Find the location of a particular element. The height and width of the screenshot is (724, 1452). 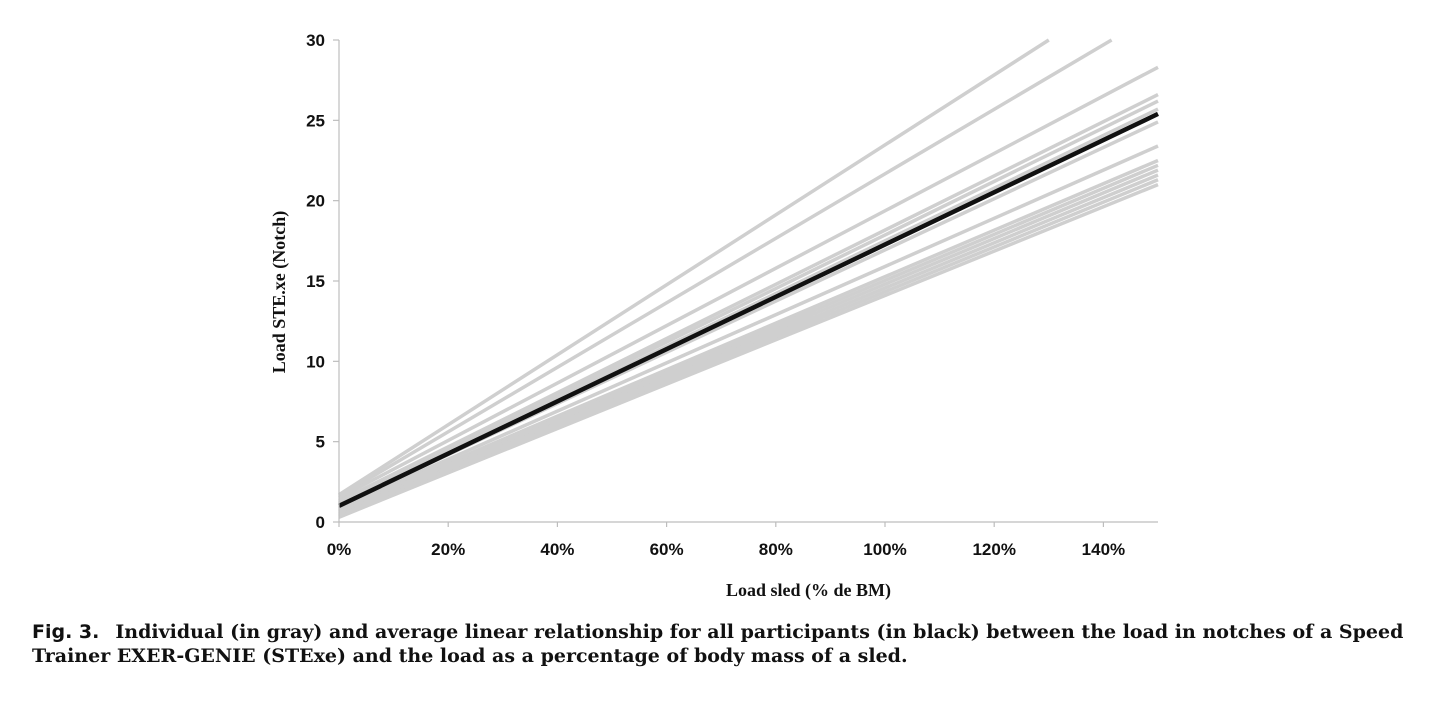

x-axis-title: Load sled (% de BM) is located at coordinates (808, 590).